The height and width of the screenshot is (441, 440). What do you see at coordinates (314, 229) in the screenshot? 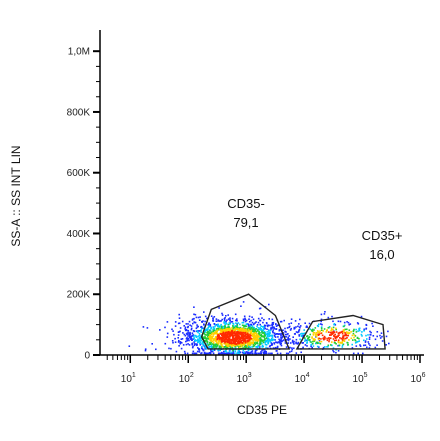
I see `gate-labels: CD35- 79,1 CD35+ 16,0` at bounding box center [314, 229].